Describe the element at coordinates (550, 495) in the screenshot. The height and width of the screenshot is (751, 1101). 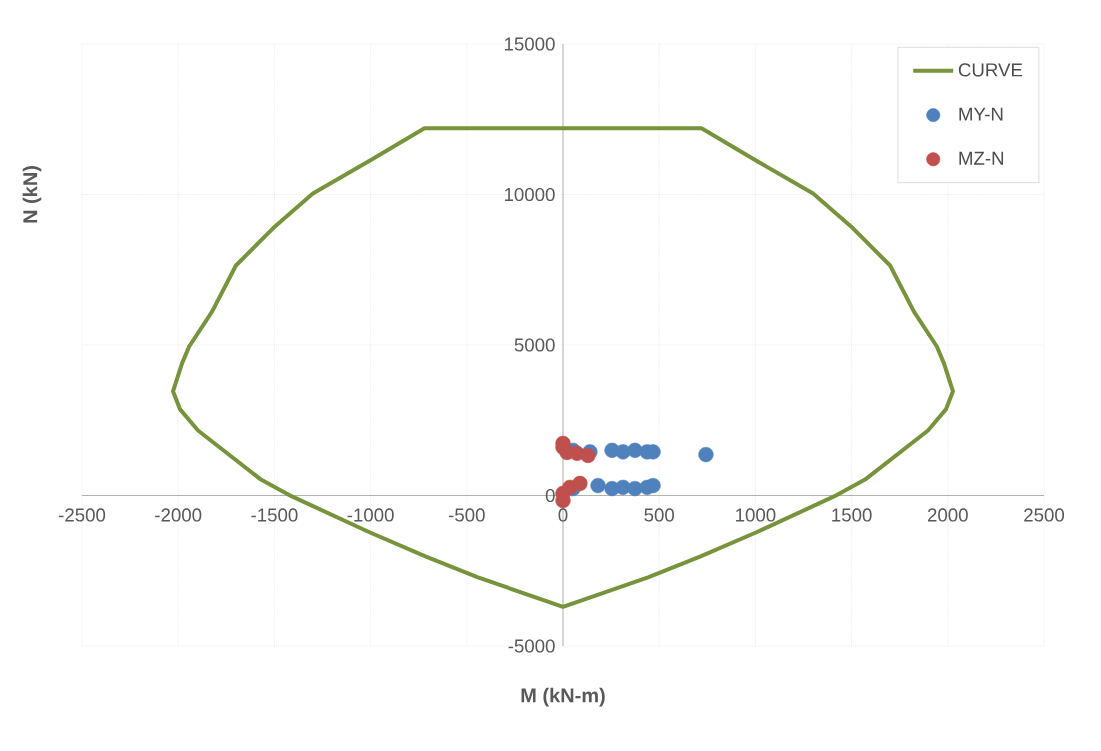
I see `y-tick-label: 0` at that location.